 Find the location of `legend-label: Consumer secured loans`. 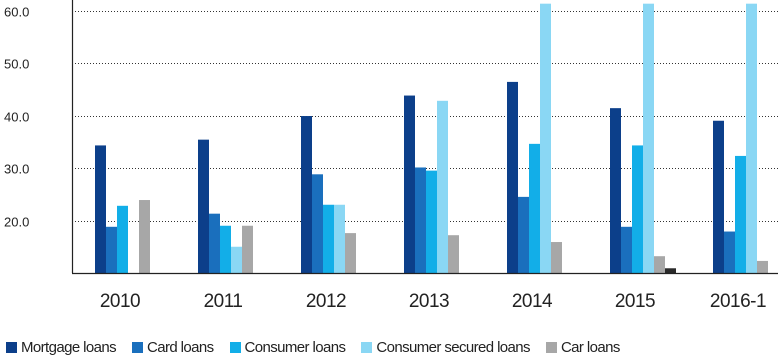

legend-label: Consumer secured loans is located at coordinates (453, 347).